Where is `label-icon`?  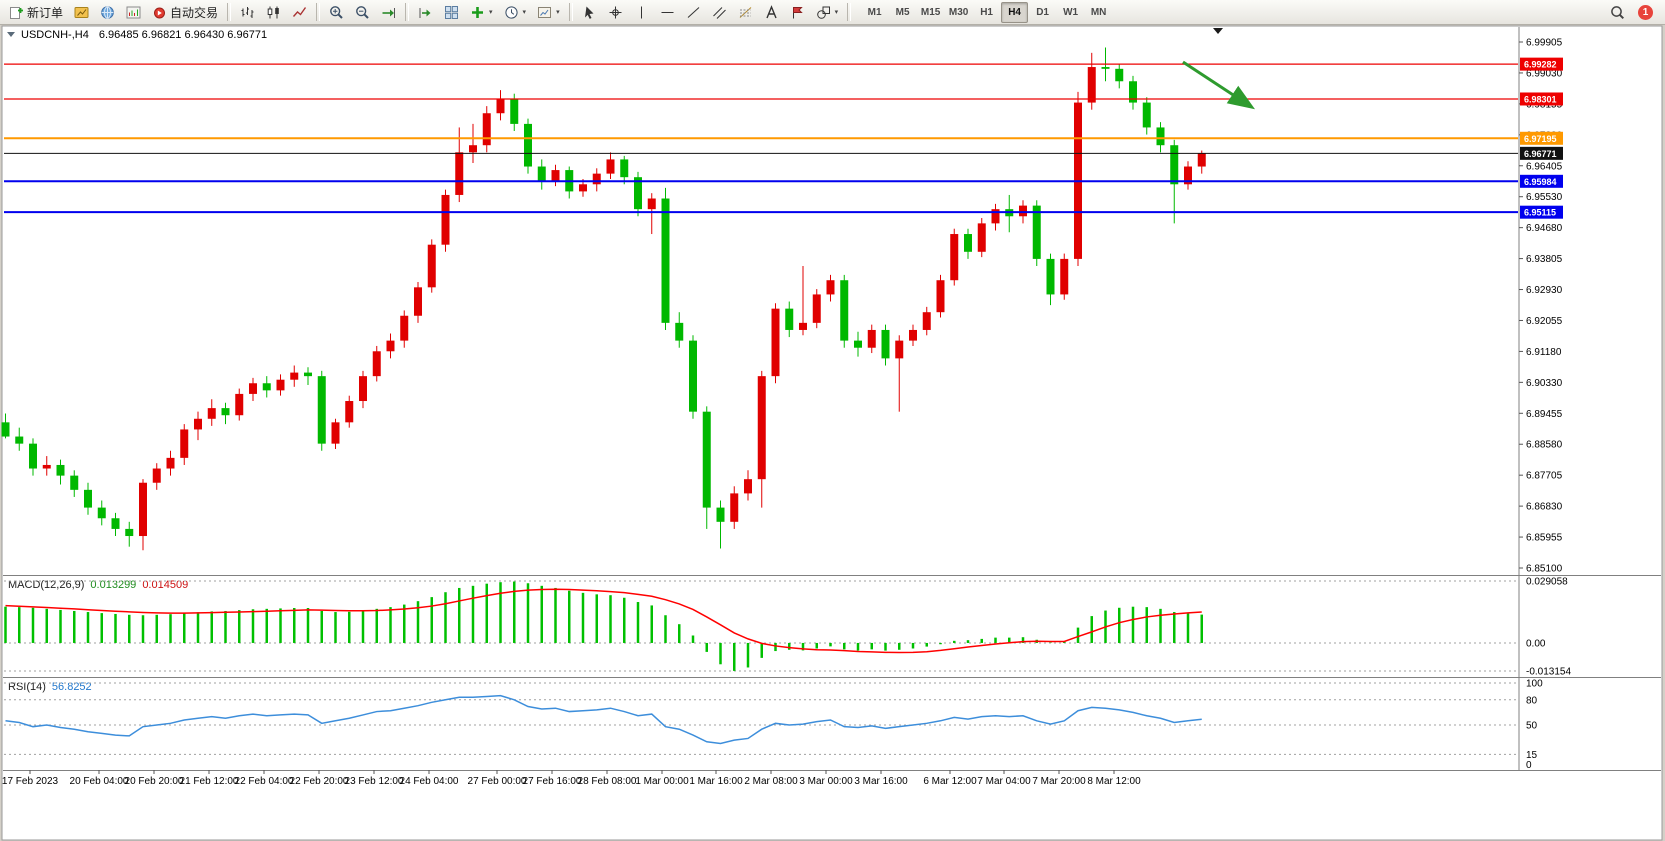
label-icon is located at coordinates (797, 12).